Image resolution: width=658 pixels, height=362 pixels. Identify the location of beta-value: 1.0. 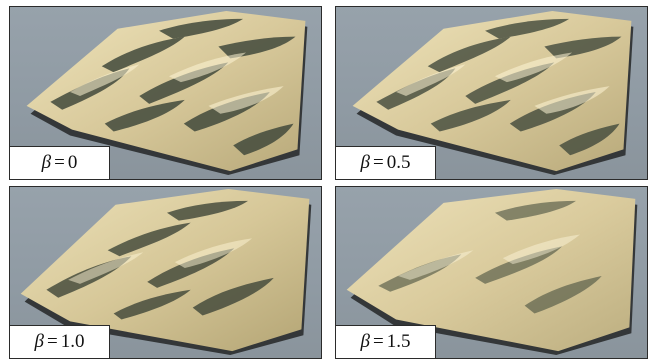
(72, 341).